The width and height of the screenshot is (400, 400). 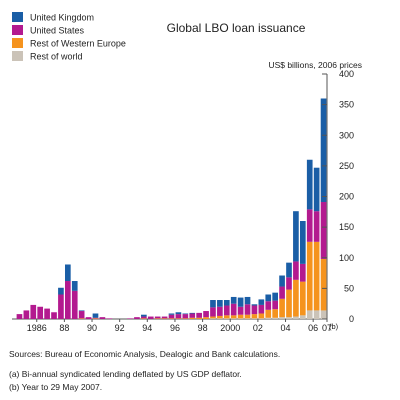 I want to click on x-tick-label: 02, so click(x=258, y=328).